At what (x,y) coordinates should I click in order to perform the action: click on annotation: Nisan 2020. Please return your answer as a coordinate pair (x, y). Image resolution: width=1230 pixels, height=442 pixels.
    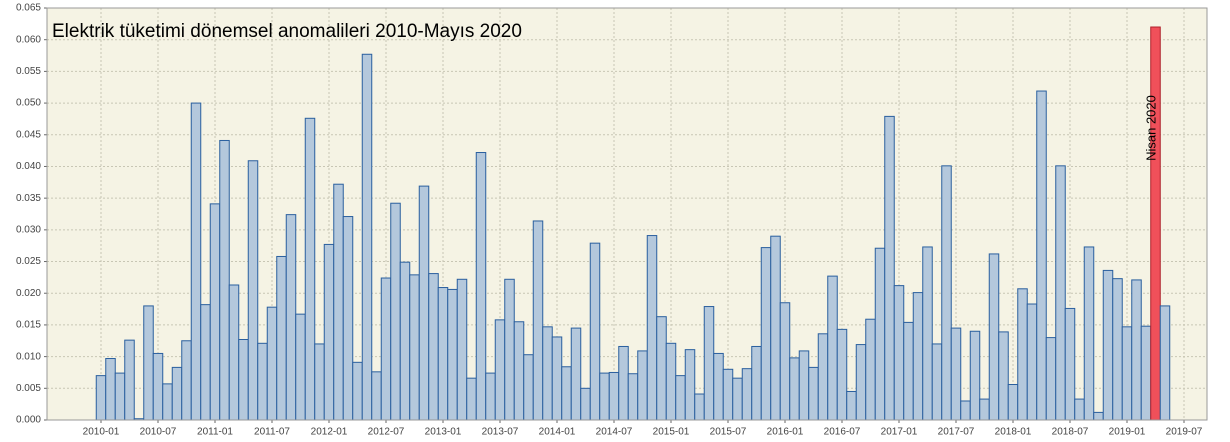
    Looking at the image, I should click on (1150, 128).